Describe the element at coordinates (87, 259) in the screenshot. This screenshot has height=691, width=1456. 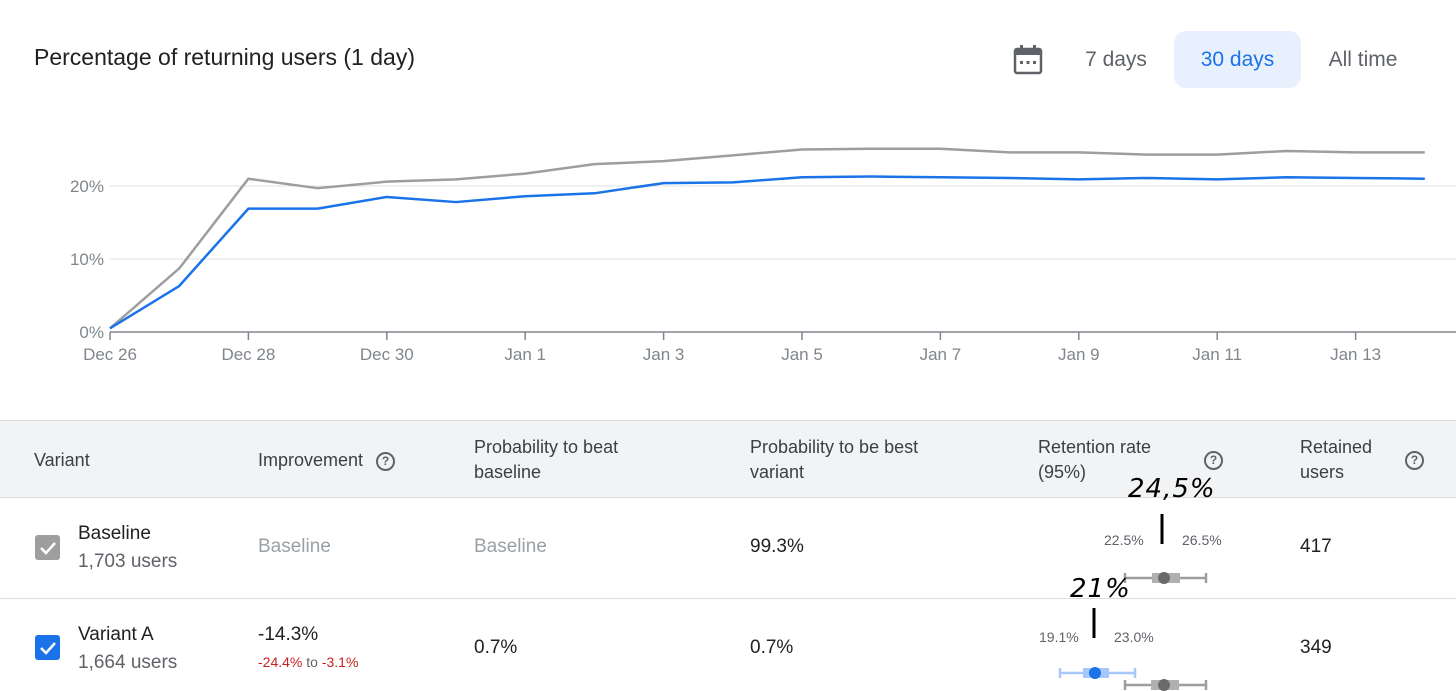
I see `y-tick-label: 10%` at that location.